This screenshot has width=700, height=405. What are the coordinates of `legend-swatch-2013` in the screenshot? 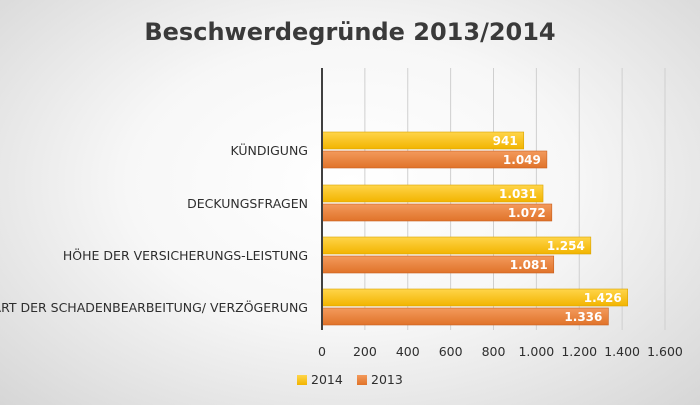 It's located at (362, 380).